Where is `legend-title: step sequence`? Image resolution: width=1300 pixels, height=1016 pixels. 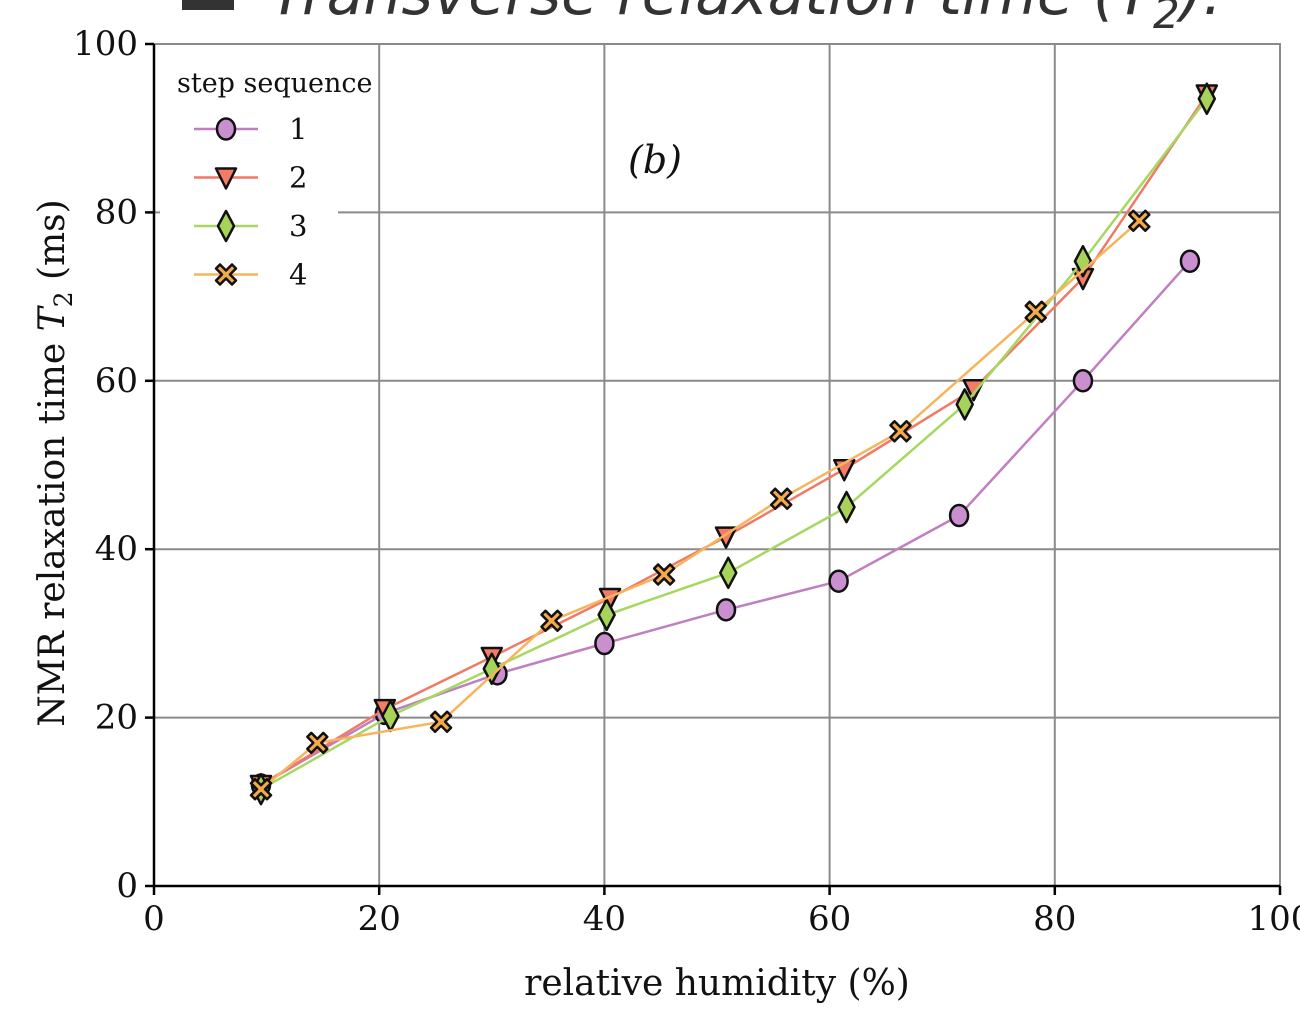
legend-title: step sequence is located at coordinates (275, 83).